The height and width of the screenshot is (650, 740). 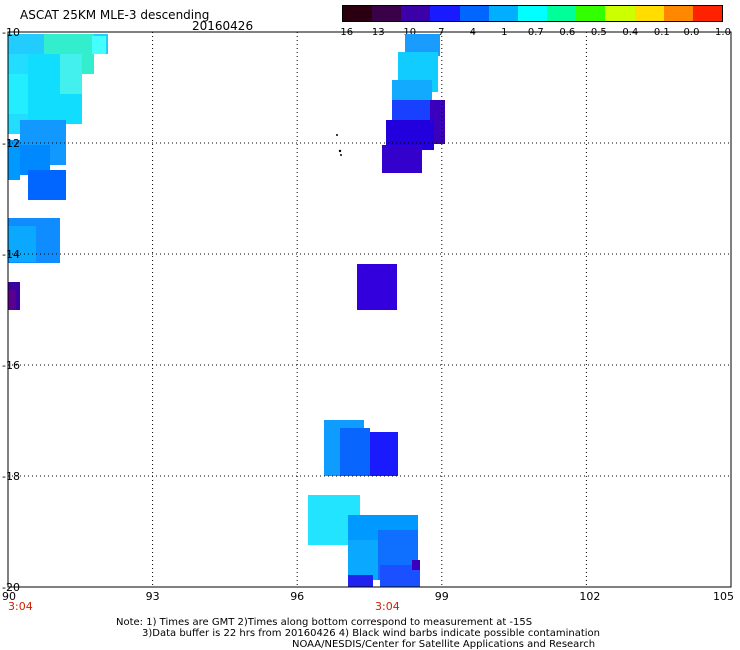 I want to click on latitude-label: -12, so click(x=11, y=143).